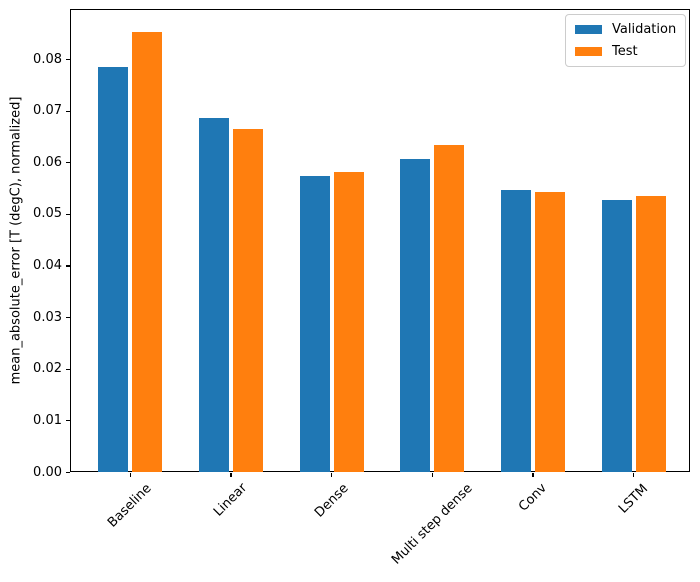  What do you see at coordinates (314, 324) in the screenshot?
I see `bar-validation-dense` at bounding box center [314, 324].